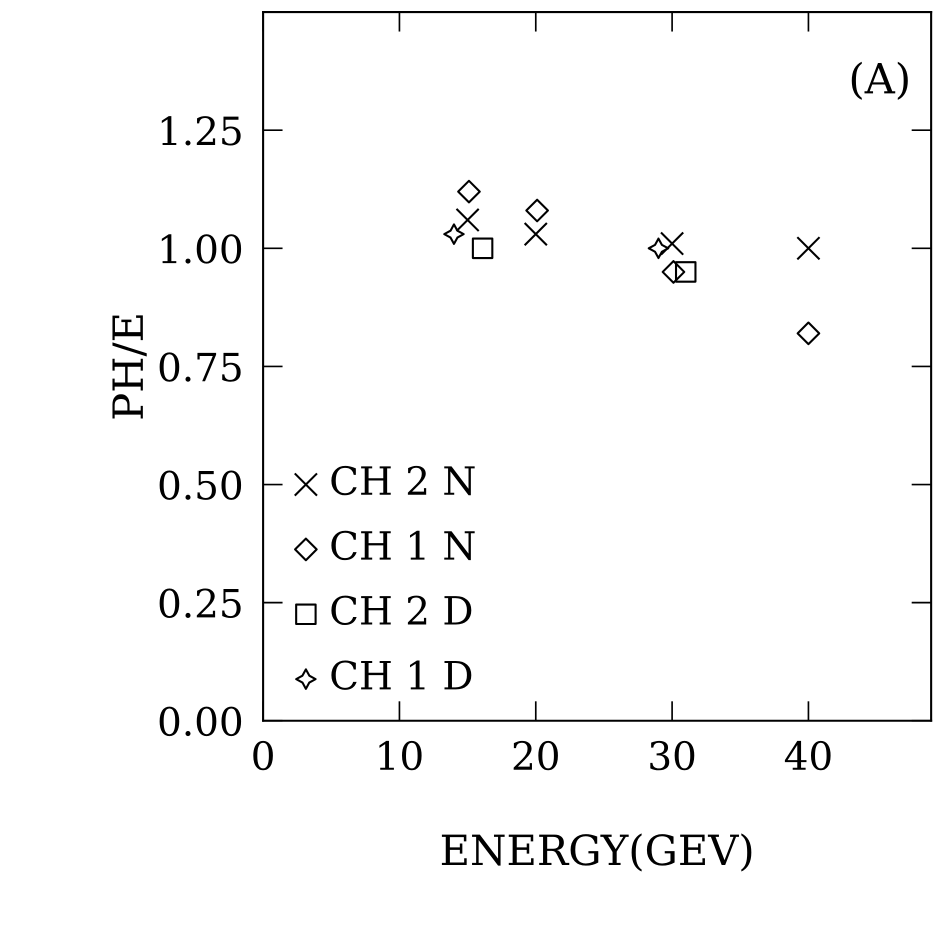 This screenshot has height=930, width=933. What do you see at coordinates (401, 675) in the screenshot?
I see `legend-label: CH 1 D` at bounding box center [401, 675].